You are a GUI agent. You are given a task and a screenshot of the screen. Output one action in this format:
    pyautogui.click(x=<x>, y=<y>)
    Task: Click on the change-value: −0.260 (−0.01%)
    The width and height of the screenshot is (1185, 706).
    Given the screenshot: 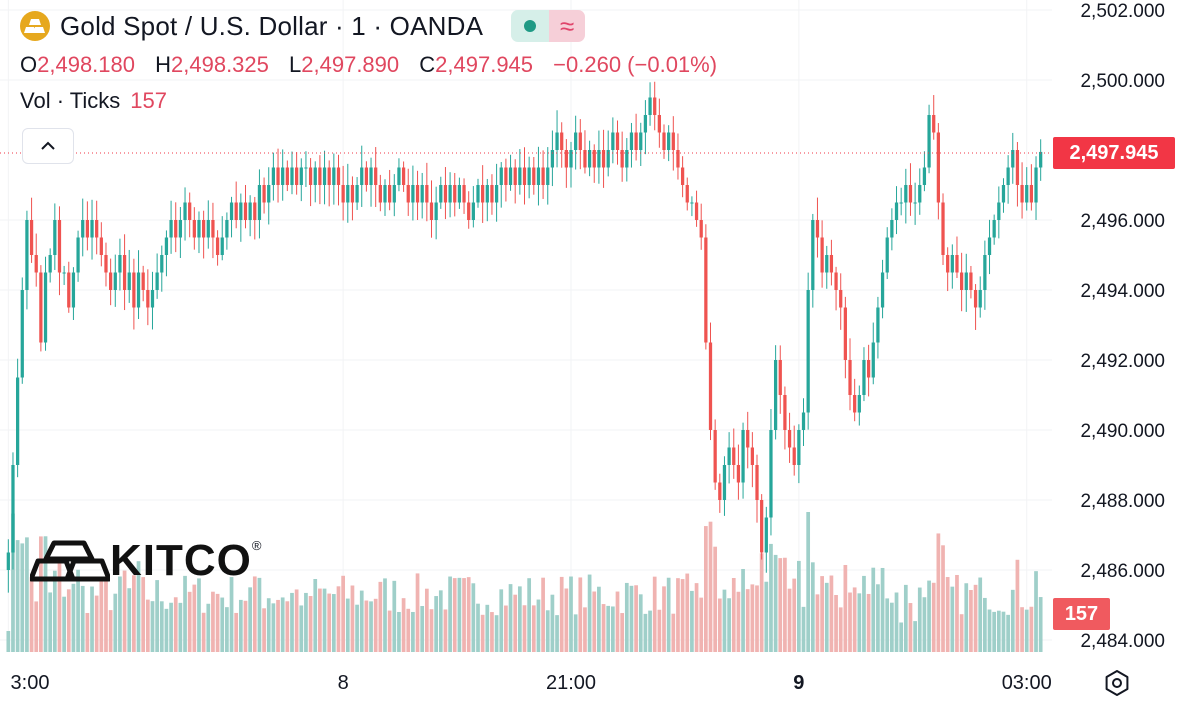 What is the action you would take?
    pyautogui.click(x=635, y=64)
    